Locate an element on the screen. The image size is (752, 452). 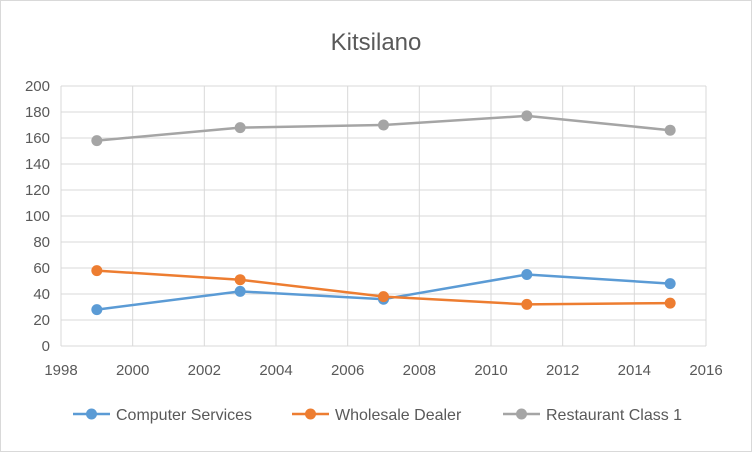
x-tick-label: 2008 is located at coordinates (419, 370).